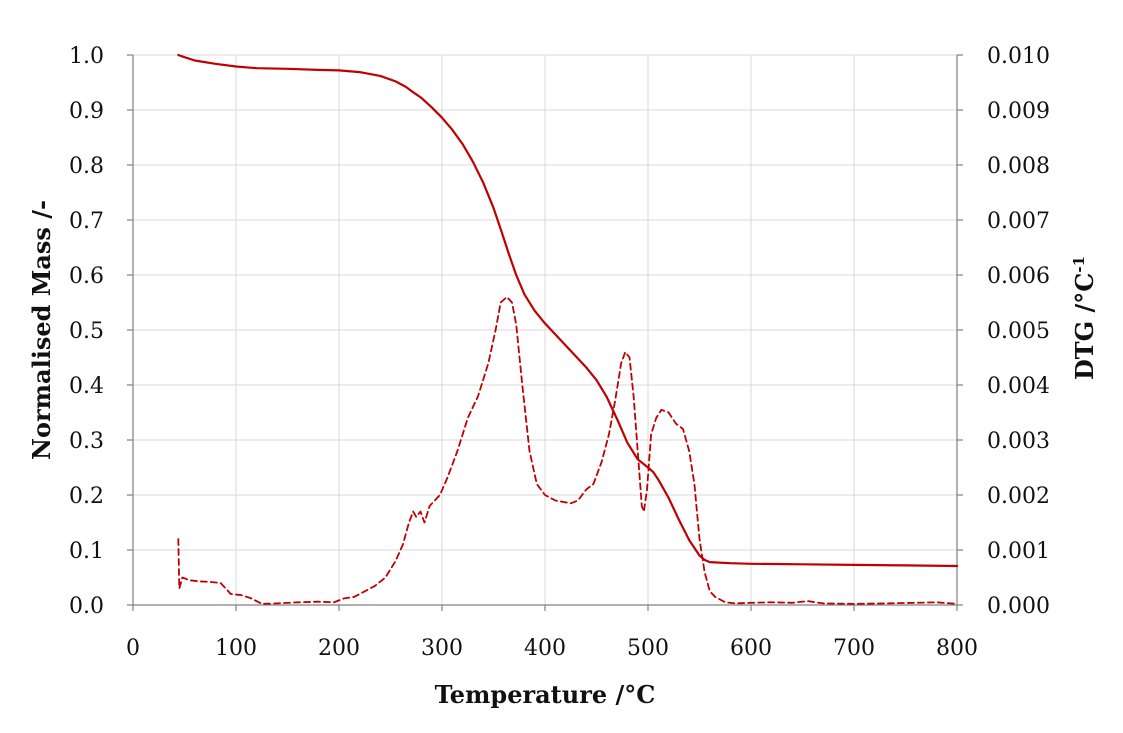 Image resolution: width=1123 pixels, height=733 pixels. Describe the element at coordinates (751, 648) in the screenshot. I see `x-tick-label: 600` at that location.